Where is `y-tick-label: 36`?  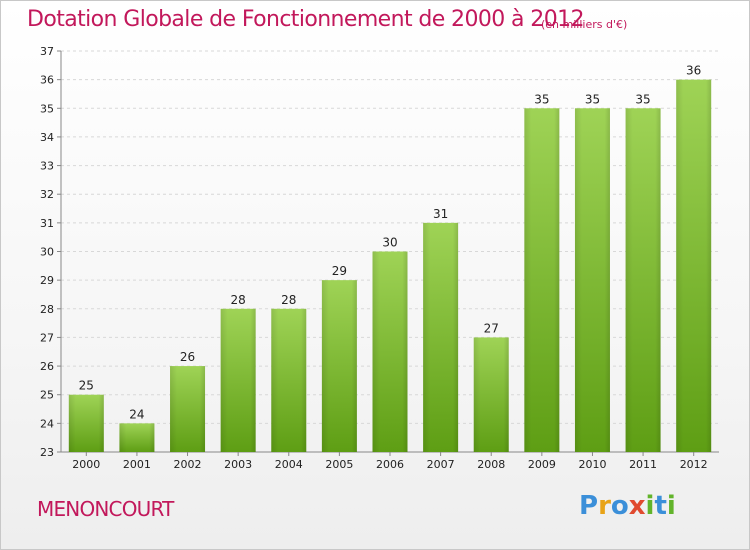
y-tick-label: 36 is located at coordinates (47, 80).